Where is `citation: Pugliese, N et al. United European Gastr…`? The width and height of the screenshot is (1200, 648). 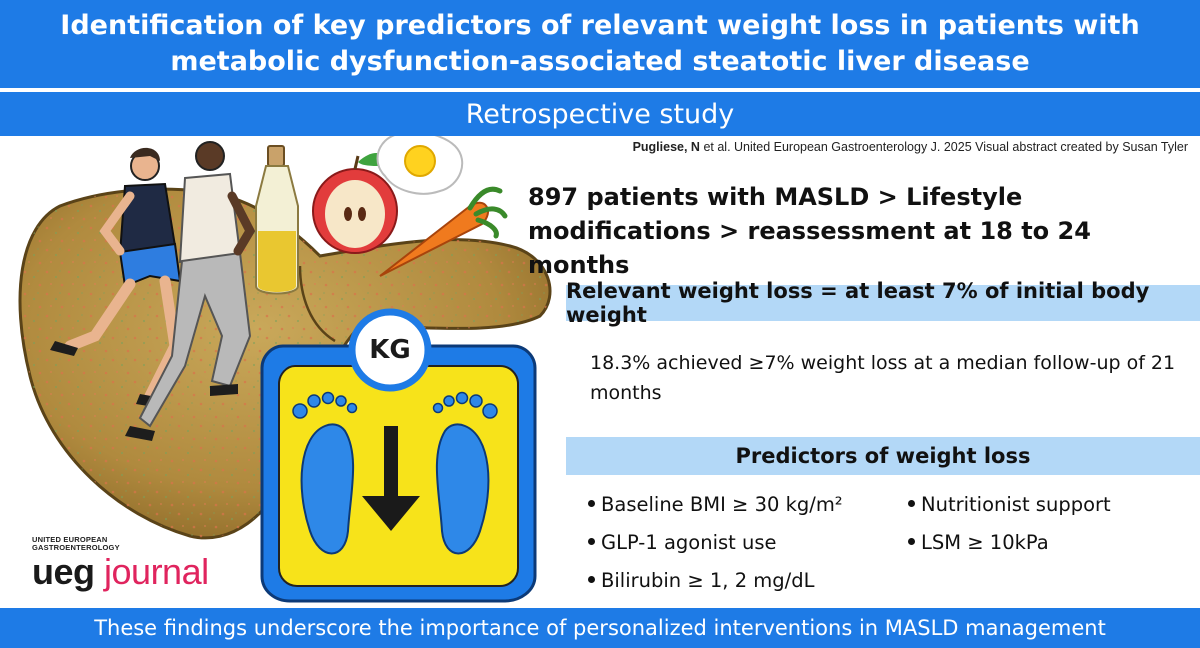
citation: Pugliese, N et al. United European Gastr… is located at coordinates (910, 147).